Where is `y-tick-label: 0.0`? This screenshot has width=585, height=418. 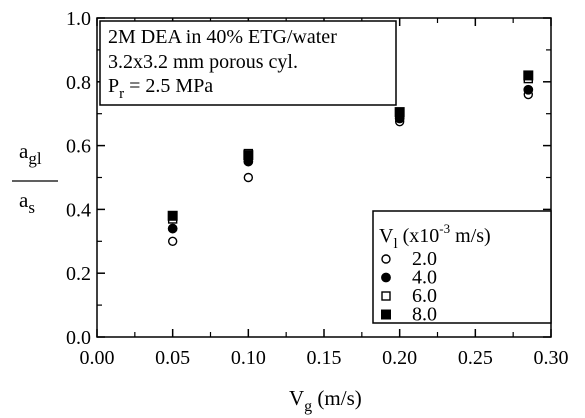
y-tick-label: 0.0 is located at coordinates (78, 338).